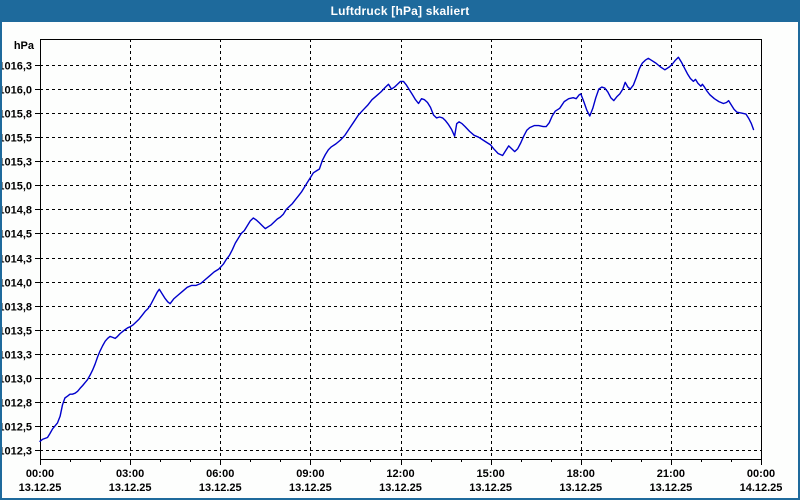  What do you see at coordinates (17, 332) in the screenshot?
I see `y-tick-label: 1013,5` at bounding box center [17, 332].